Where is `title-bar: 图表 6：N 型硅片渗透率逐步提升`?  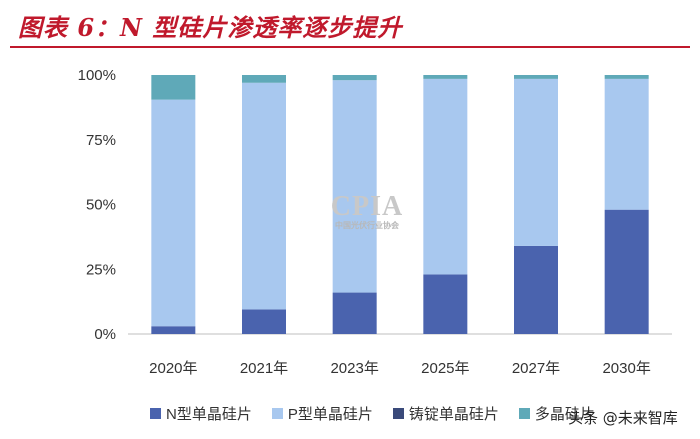
title-bar: 图表 6：N 型硅片渗透率逐步提升 is located at coordinates (350, 24).